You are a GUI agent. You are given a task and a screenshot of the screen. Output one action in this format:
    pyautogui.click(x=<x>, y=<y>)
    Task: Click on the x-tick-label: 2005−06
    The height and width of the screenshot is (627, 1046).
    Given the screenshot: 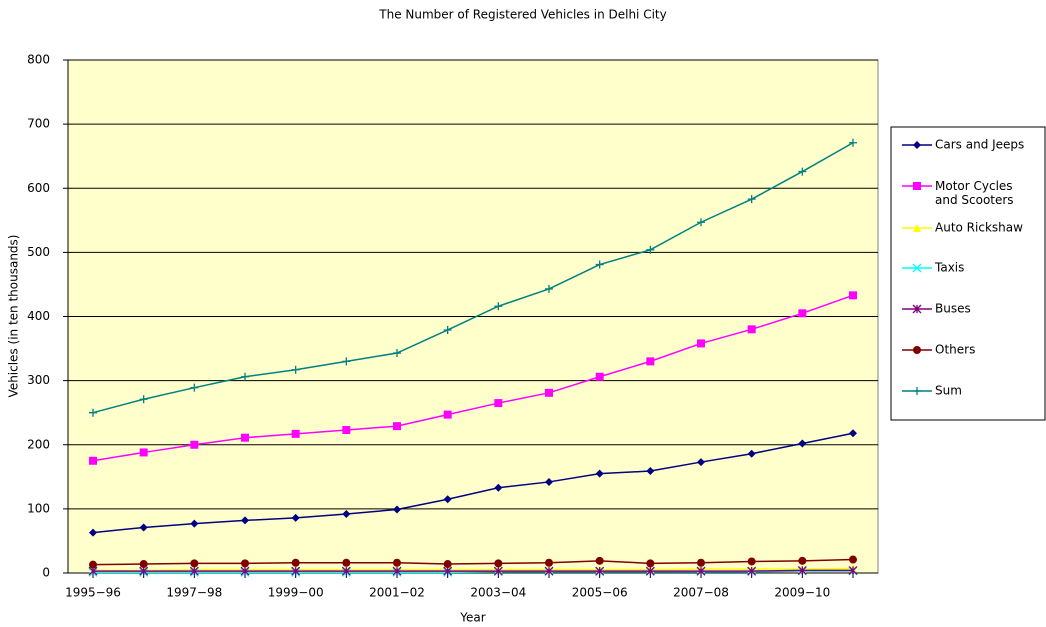 What is the action you would take?
    pyautogui.click(x=600, y=593)
    